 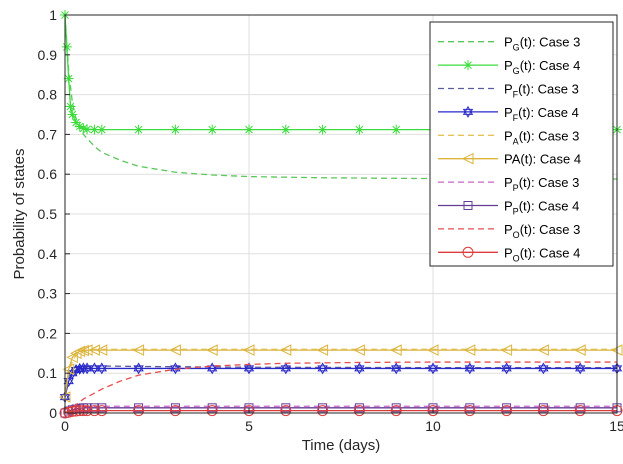 What do you see at coordinates (341, 445) in the screenshot?
I see `x-axis-label: Time (days)` at bounding box center [341, 445].